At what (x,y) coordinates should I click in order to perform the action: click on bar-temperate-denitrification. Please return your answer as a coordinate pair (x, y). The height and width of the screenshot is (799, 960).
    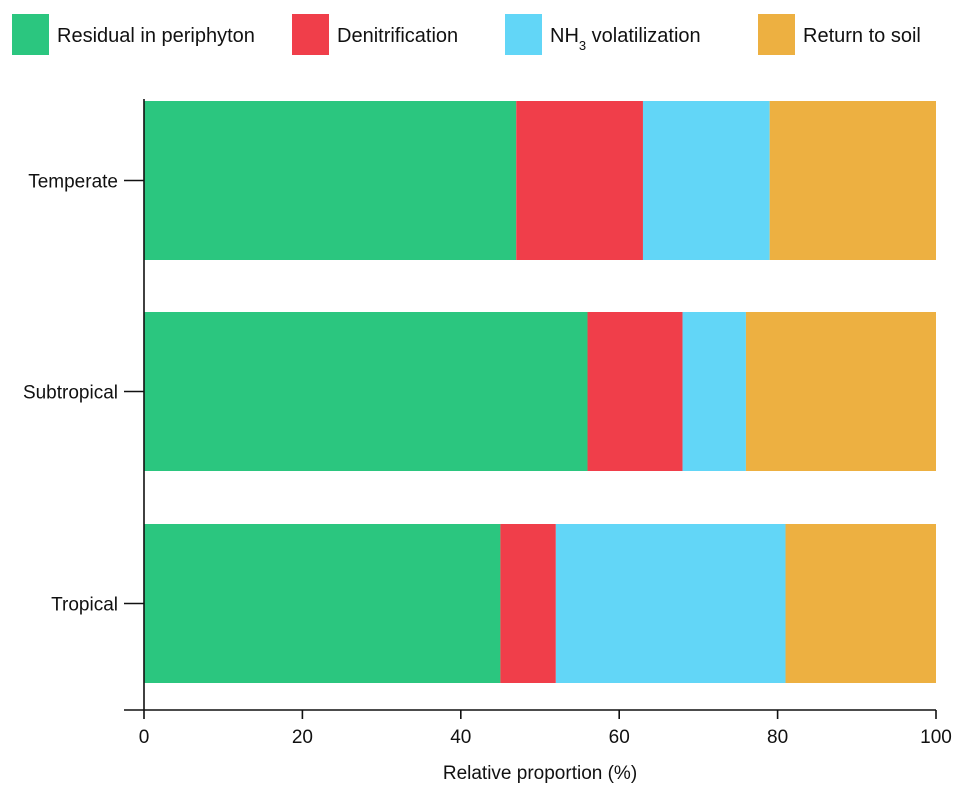
    Looking at the image, I should click on (579, 180).